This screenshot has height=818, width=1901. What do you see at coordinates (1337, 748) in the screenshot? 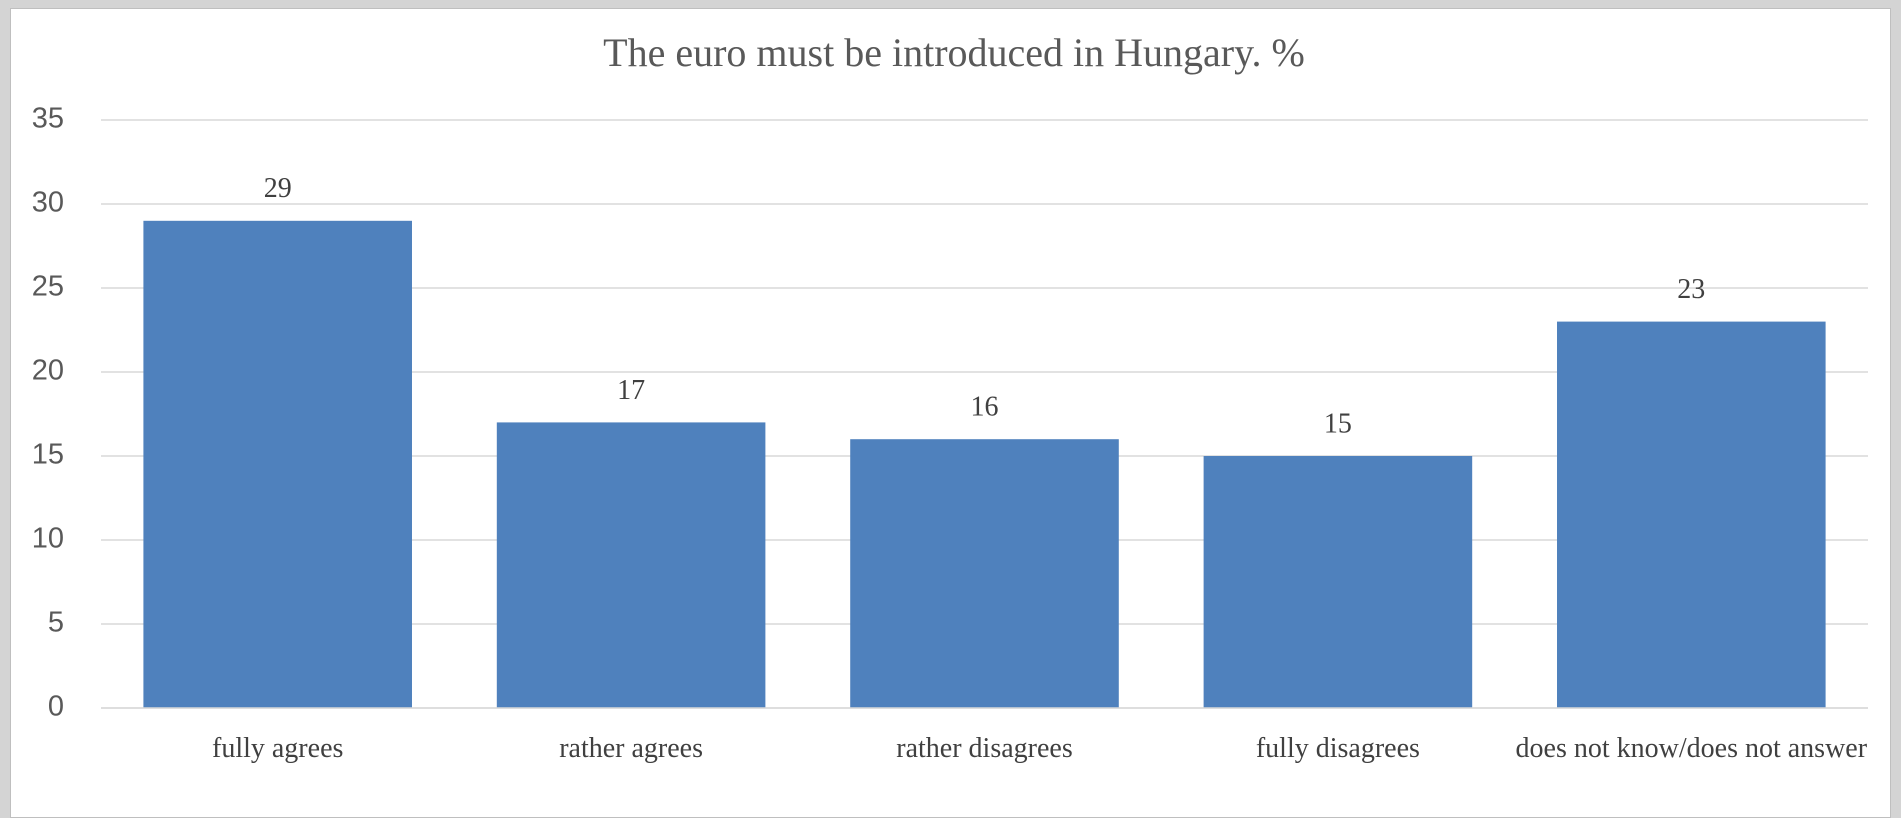
I see `x-tick-label: fully disagrees` at bounding box center [1337, 748].